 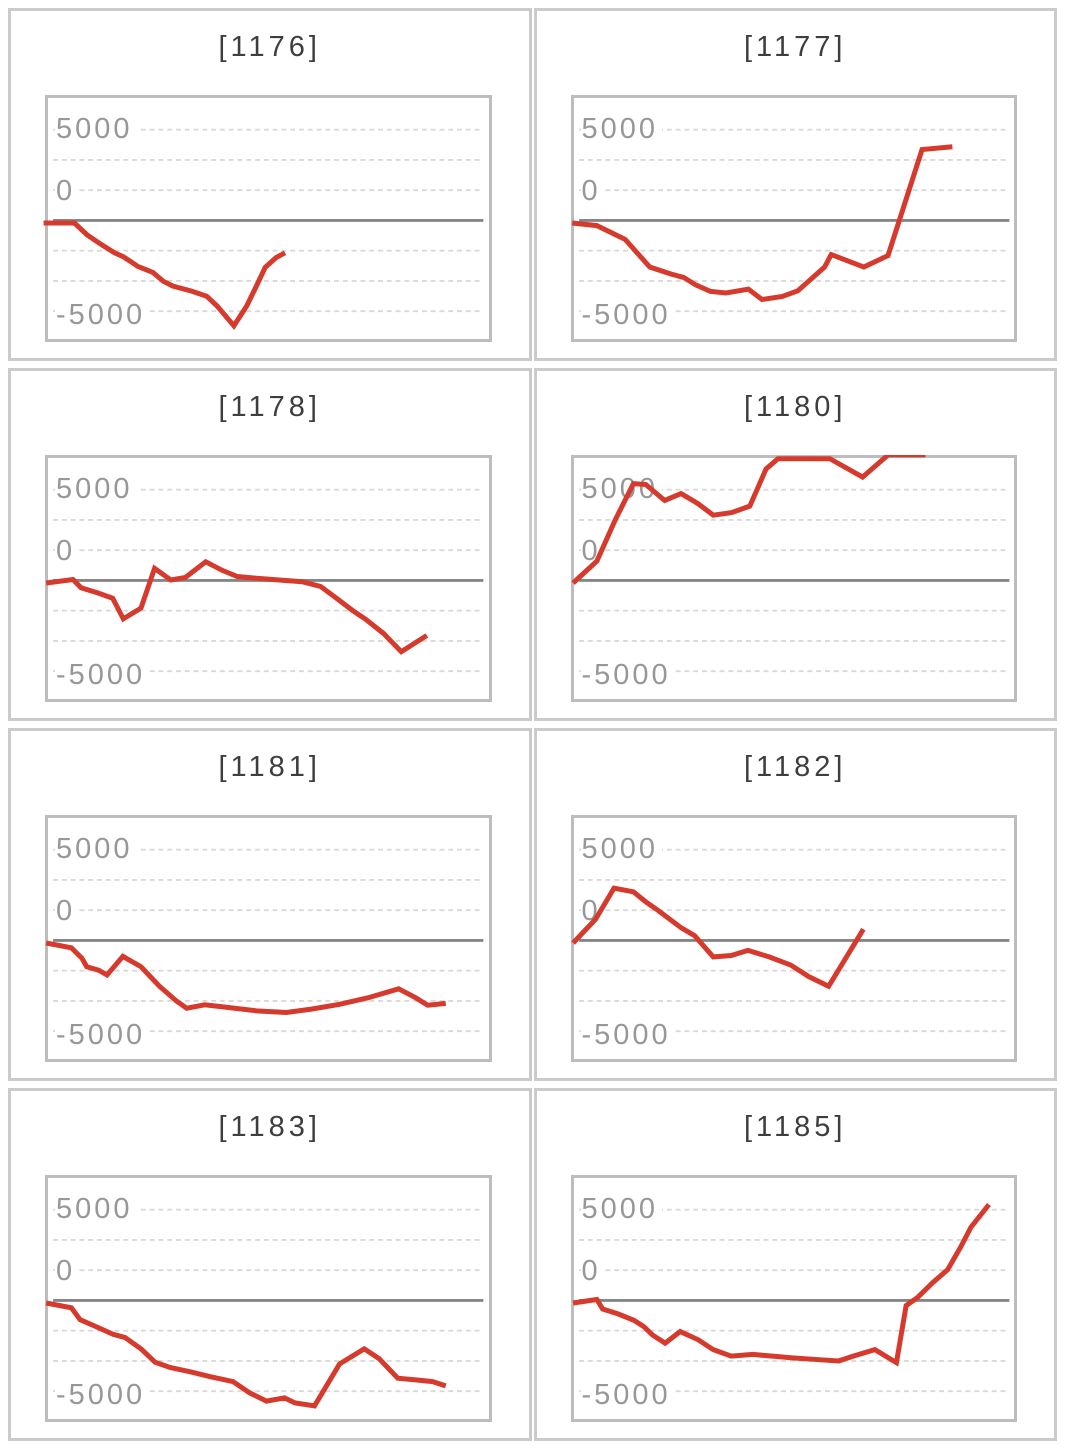 I want to click on chart-panel-1178: [1178] 5000 0 -5000, so click(x=270, y=544).